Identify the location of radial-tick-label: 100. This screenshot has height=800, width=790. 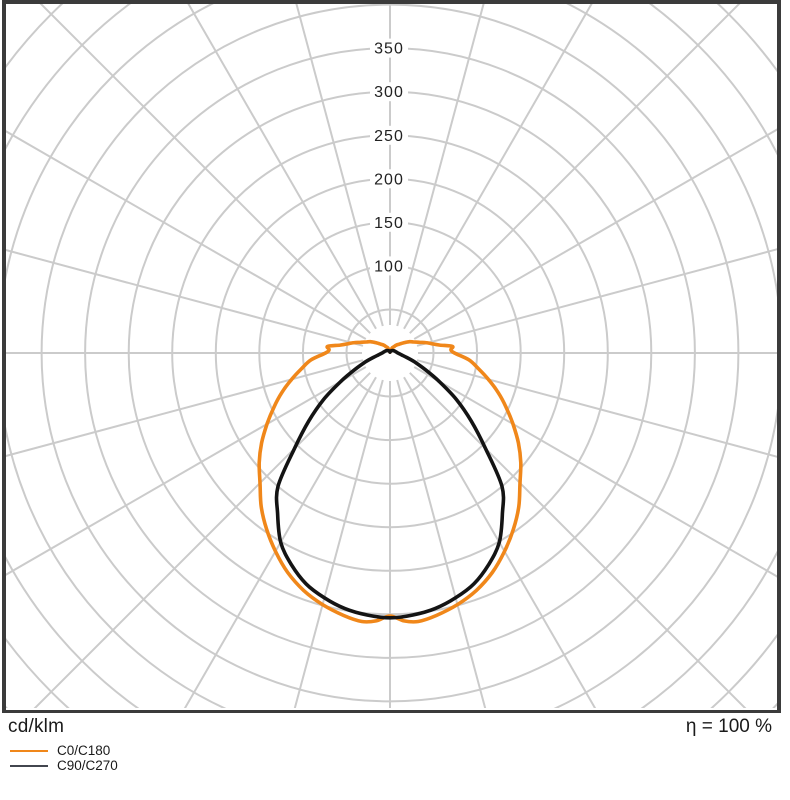
(389, 266).